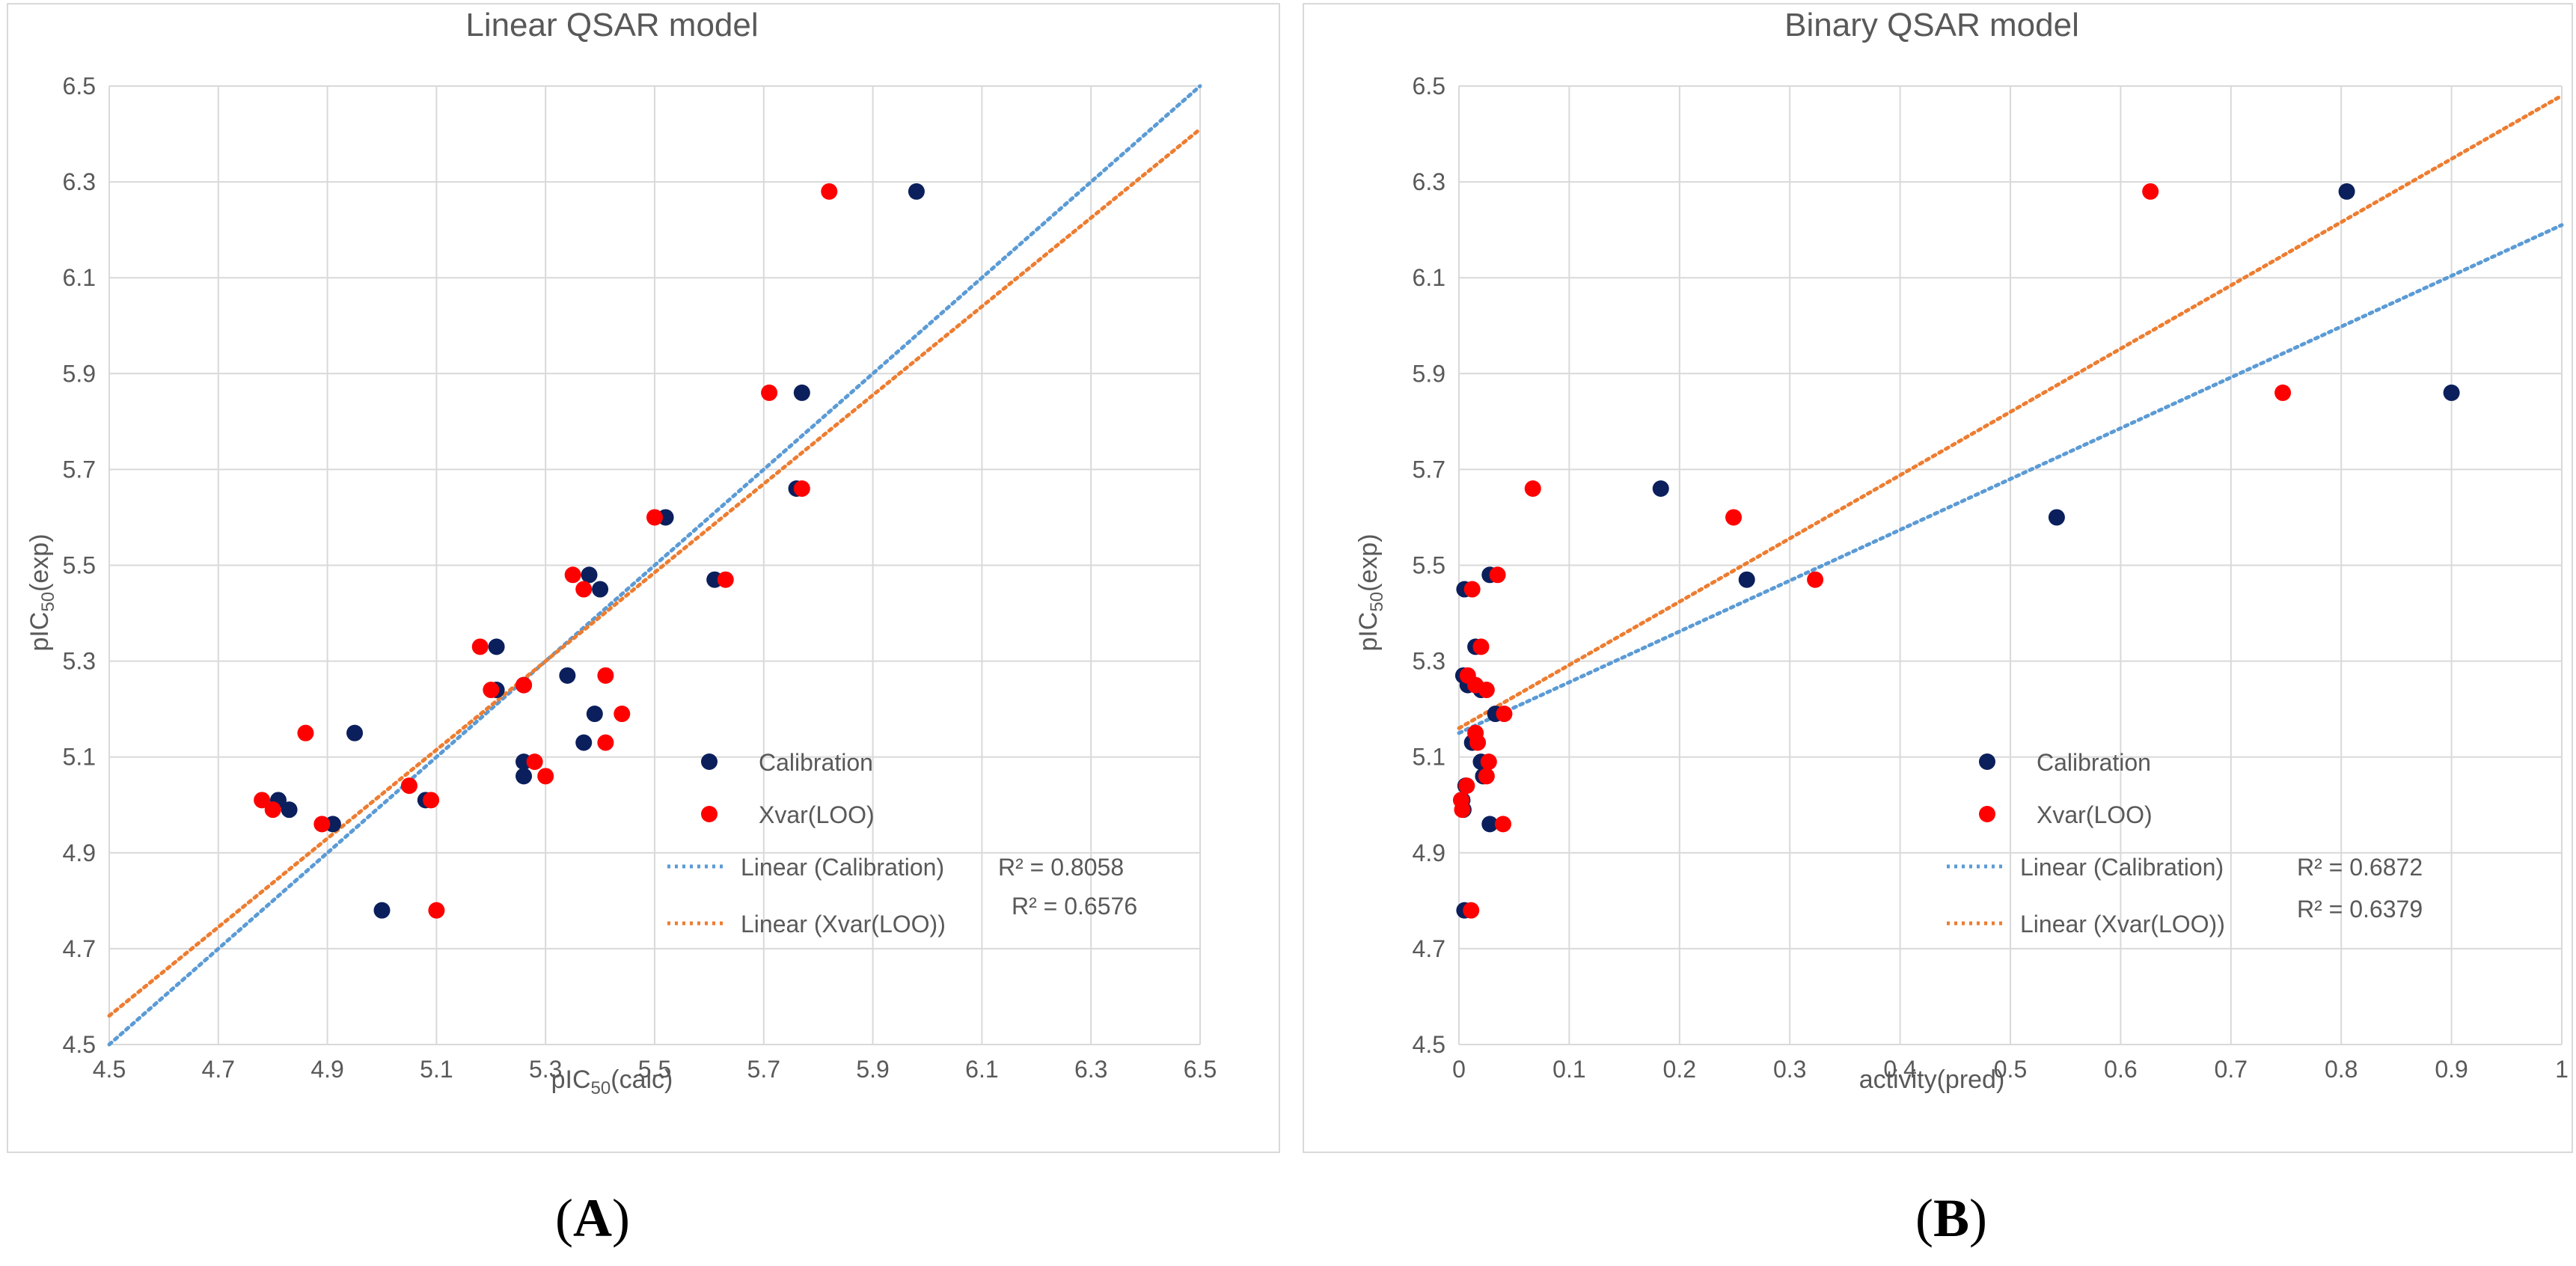  Describe the element at coordinates (1429, 757) in the screenshot. I see `y-tick-label: 5.1` at that location.